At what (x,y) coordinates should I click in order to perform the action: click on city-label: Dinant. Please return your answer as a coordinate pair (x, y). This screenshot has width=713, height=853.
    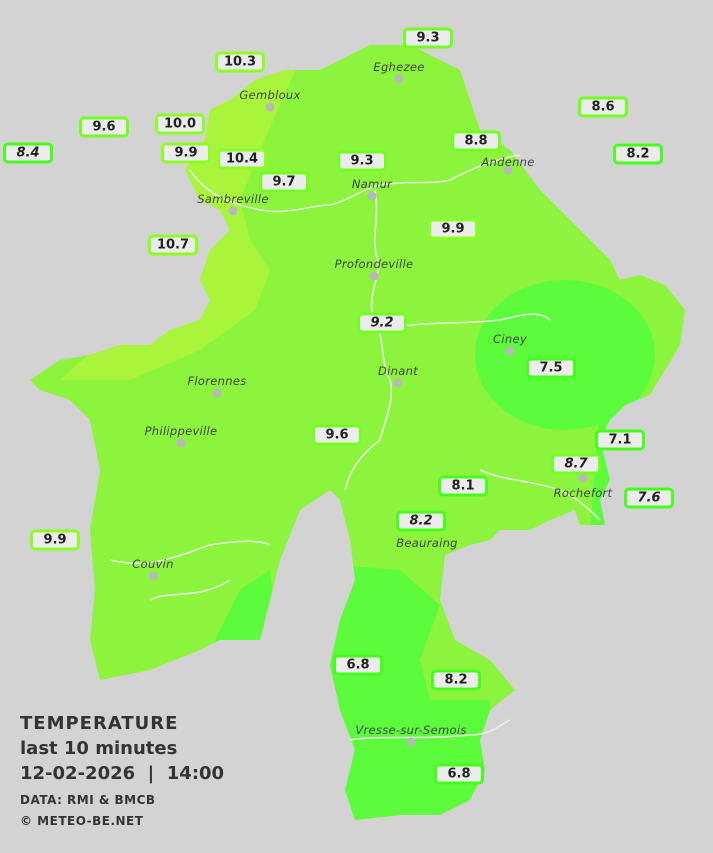
    Looking at the image, I should click on (398, 371).